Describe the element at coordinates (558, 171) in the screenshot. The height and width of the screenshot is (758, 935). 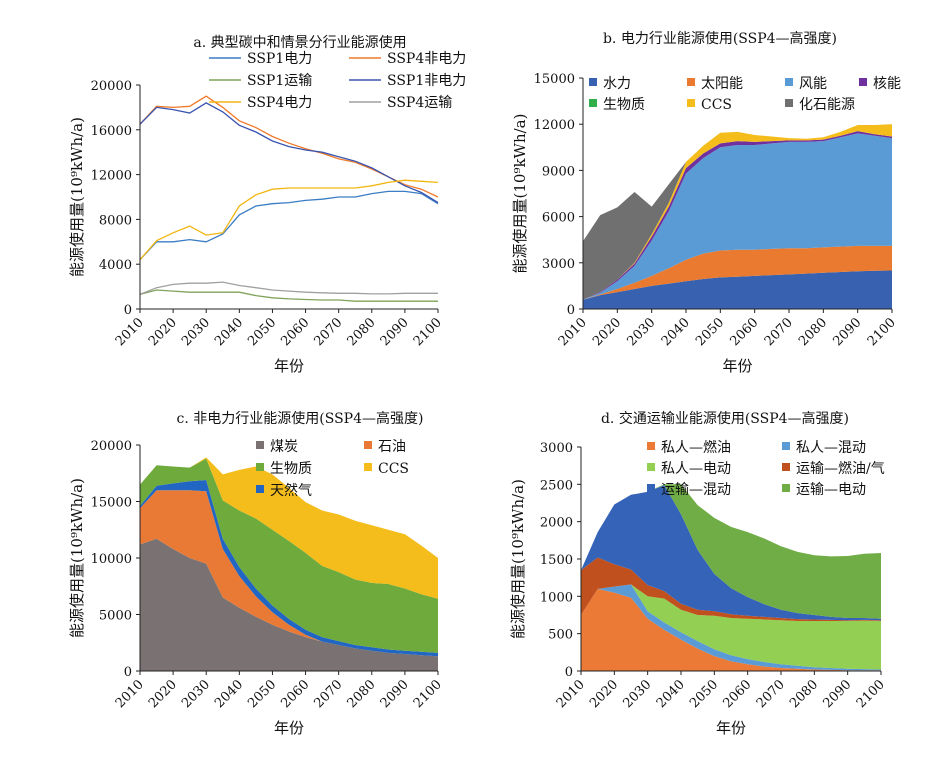
I see `y-tick-label: 9000` at that location.